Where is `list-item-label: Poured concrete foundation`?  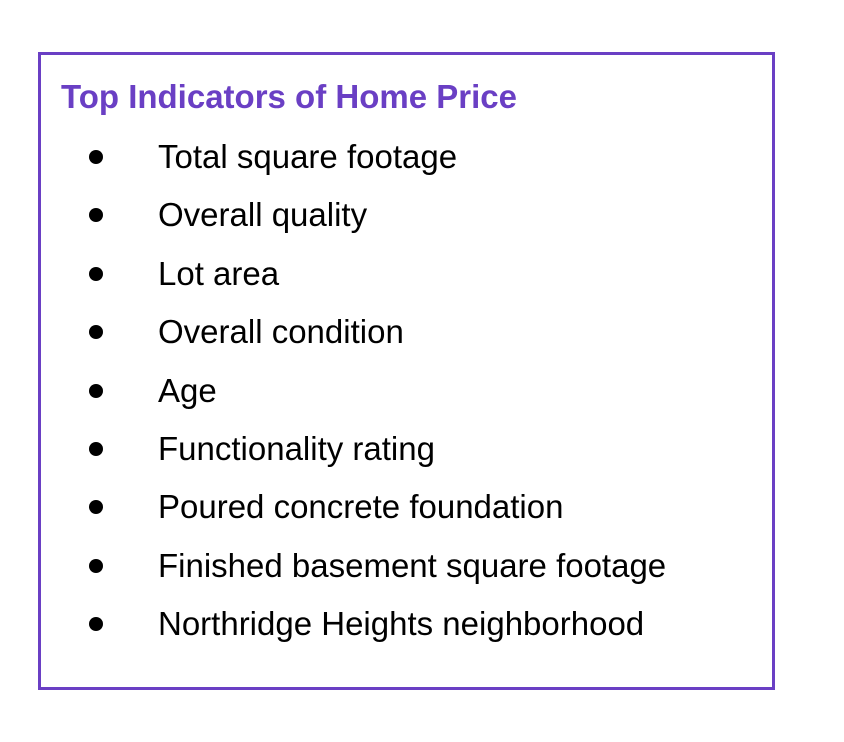 list-item-label: Poured concrete foundation is located at coordinates (361, 507).